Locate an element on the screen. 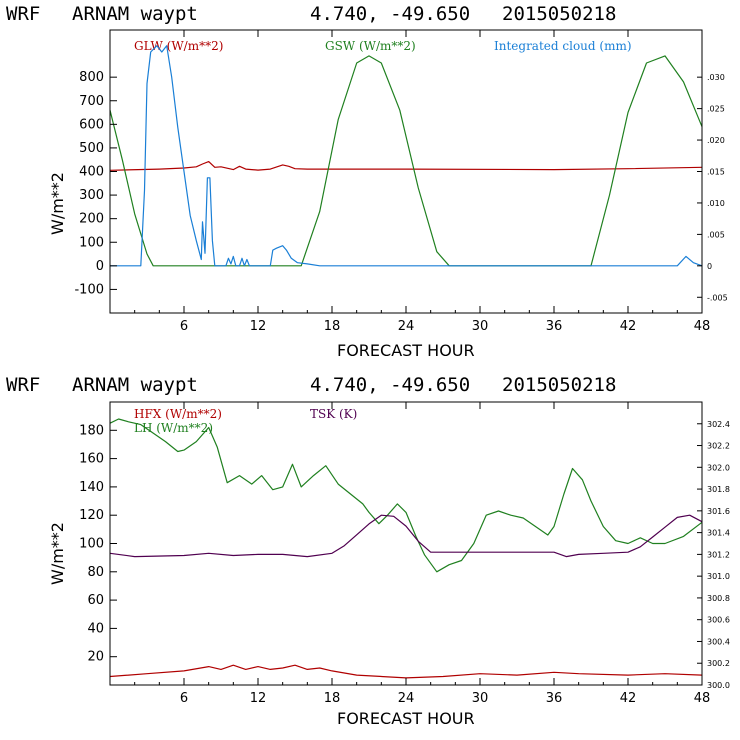 The image size is (740, 740). bottom-y2-tick-label: 301.6 is located at coordinates (718, 511).